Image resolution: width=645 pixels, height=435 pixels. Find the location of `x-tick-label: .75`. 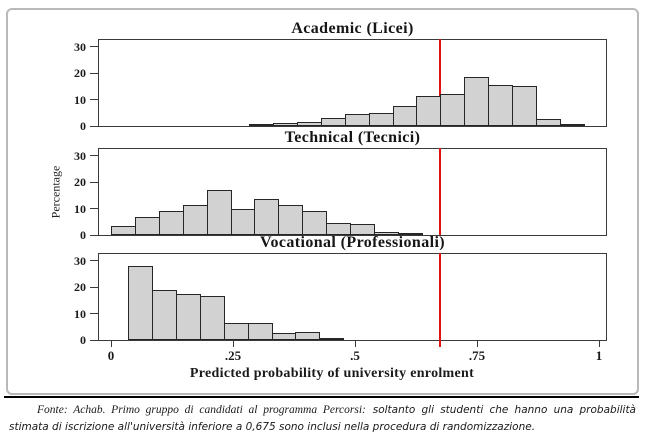

x-tick-label: .75 is located at coordinates (477, 355).